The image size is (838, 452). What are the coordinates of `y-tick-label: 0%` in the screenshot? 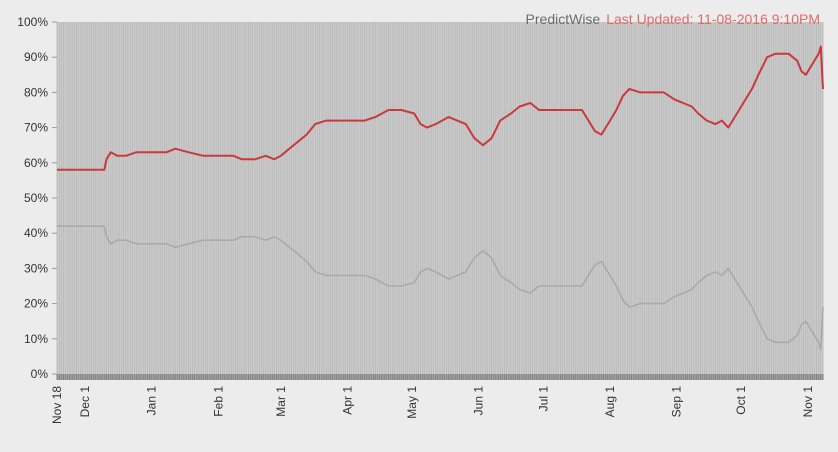 It's located at (40, 374).